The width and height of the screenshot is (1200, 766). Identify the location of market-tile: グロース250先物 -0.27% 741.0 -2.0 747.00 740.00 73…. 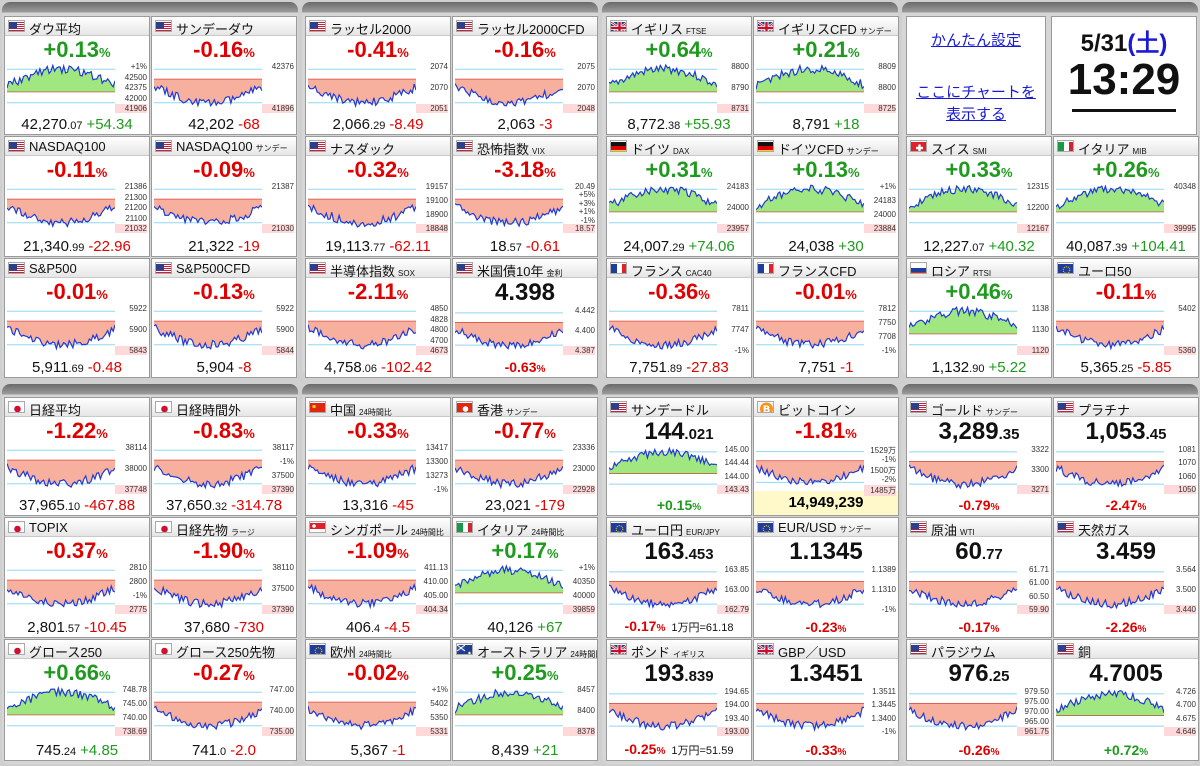
(224, 700).